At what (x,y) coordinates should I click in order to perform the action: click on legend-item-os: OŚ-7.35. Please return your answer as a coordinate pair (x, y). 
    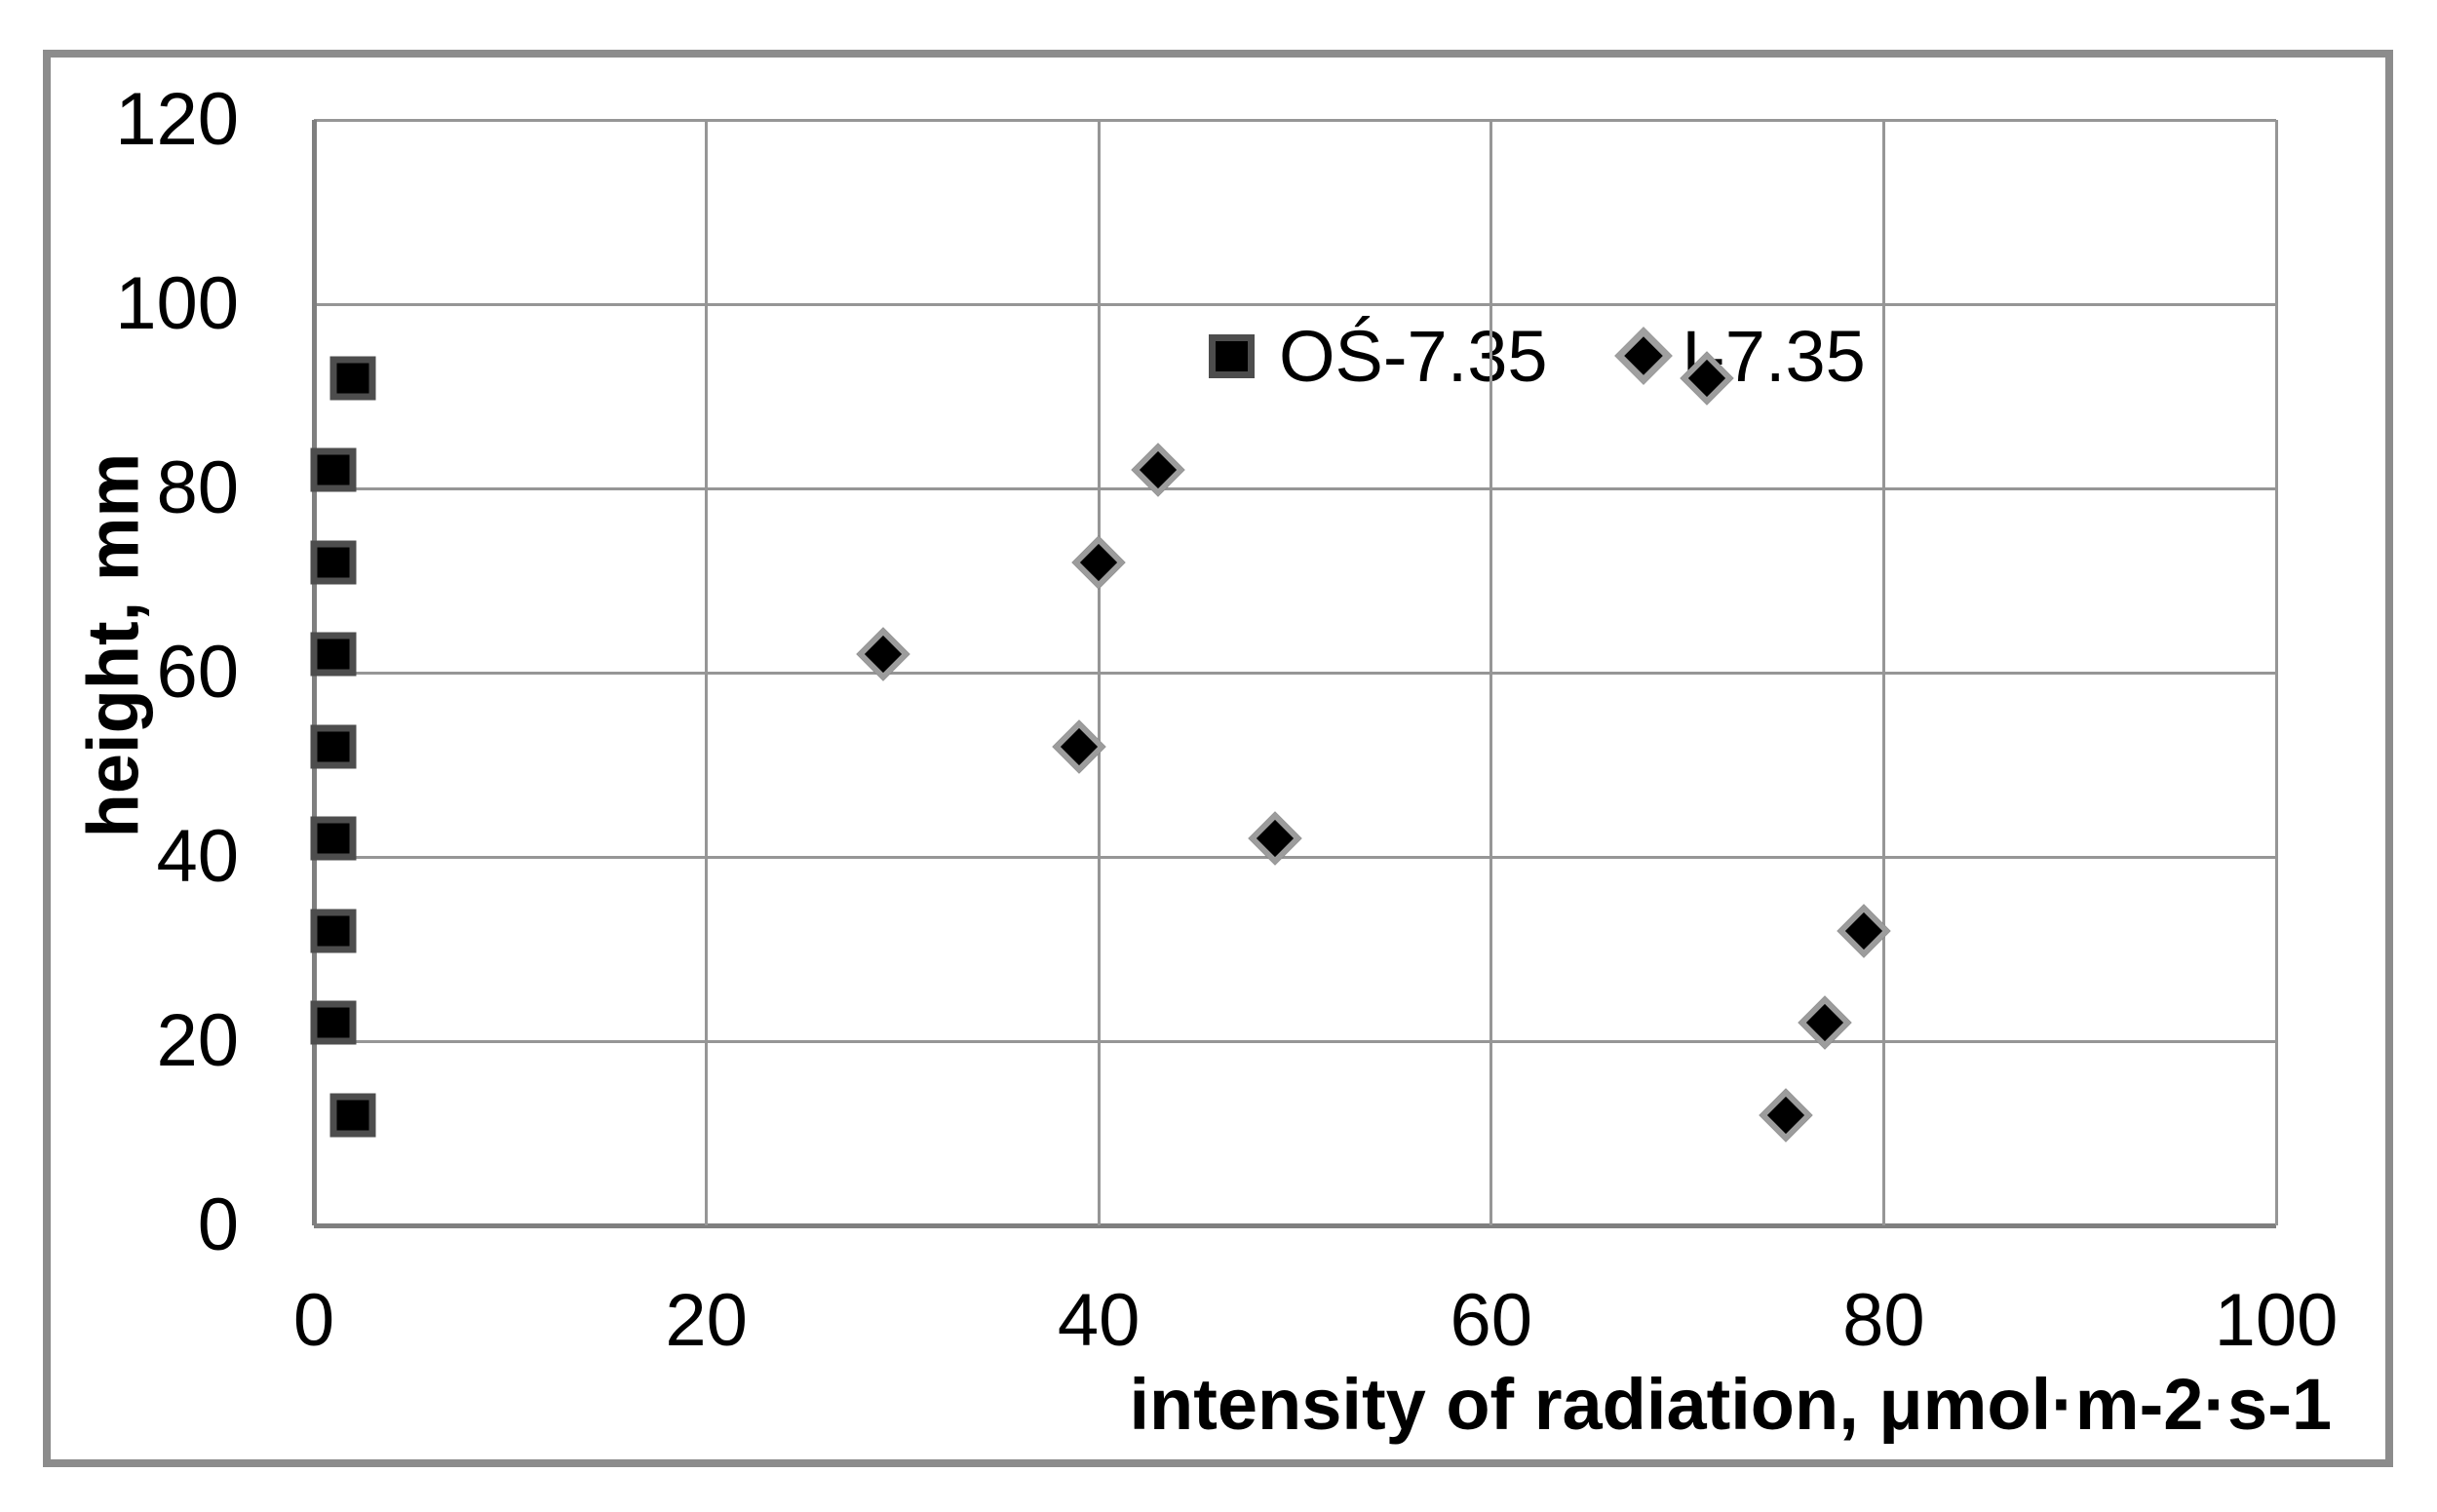
    Looking at the image, I should click on (1379, 356).